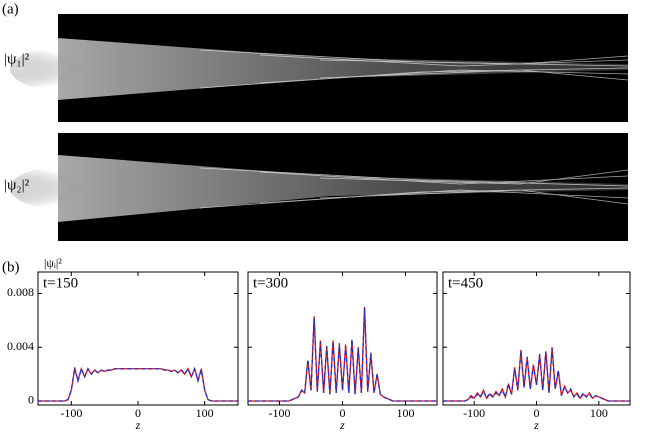 This screenshot has height=436, width=657. Describe the element at coordinates (60, 283) in the screenshot. I see `chart-title: t=150` at that location.